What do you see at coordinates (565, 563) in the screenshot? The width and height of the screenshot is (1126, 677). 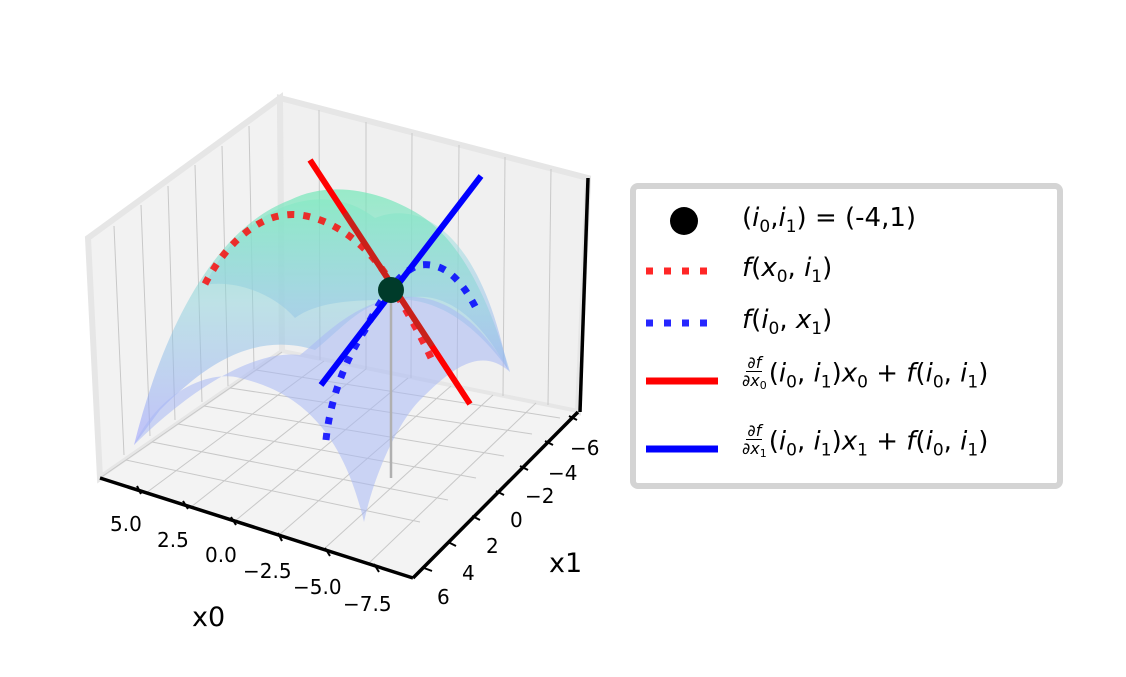 I see `x1-axis-label: x1` at bounding box center [565, 563].